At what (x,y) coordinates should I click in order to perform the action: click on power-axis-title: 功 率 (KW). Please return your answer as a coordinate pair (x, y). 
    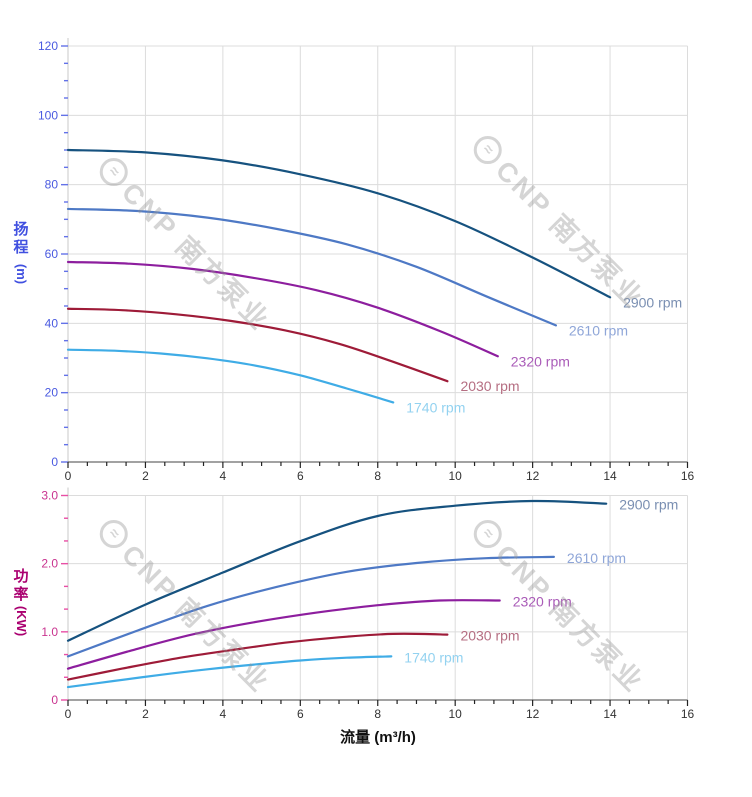
    Looking at the image, I should click on (21, 602).